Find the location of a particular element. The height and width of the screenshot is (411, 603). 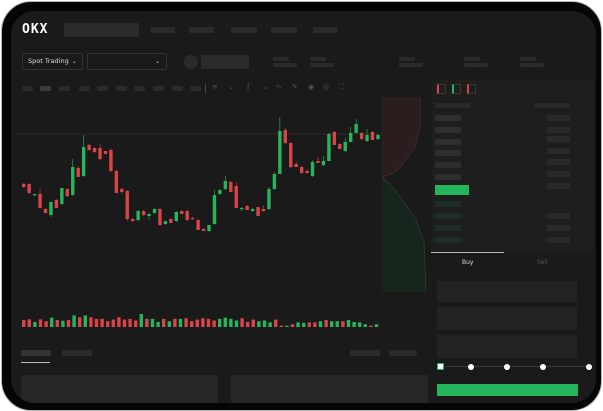

buy-button is located at coordinates (507, 390).